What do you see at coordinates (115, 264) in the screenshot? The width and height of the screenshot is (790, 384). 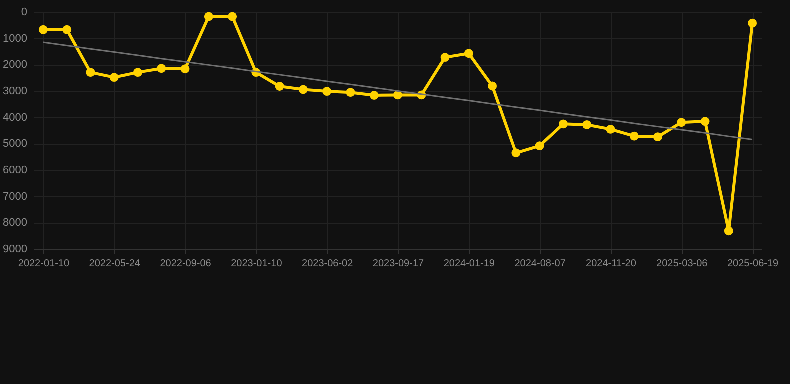 I see `x-tick-label: 2022-05-24` at bounding box center [115, 264].